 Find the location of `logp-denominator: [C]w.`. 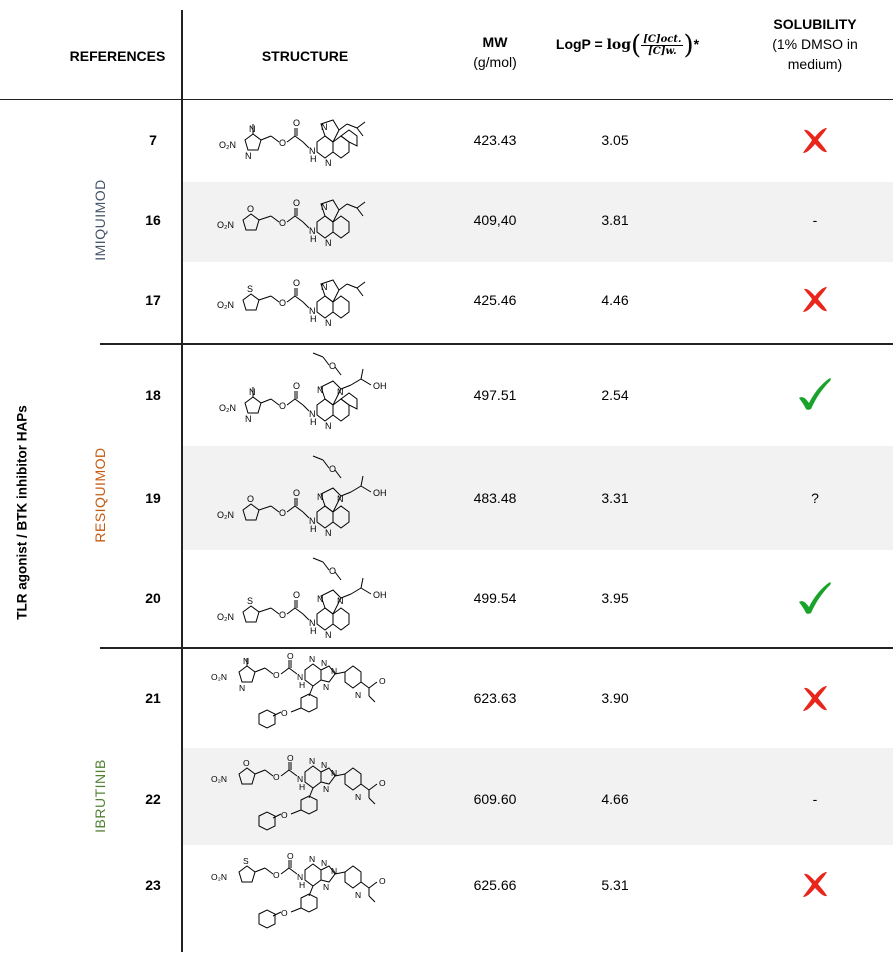

logp-denominator: [C]w. is located at coordinates (662, 51).